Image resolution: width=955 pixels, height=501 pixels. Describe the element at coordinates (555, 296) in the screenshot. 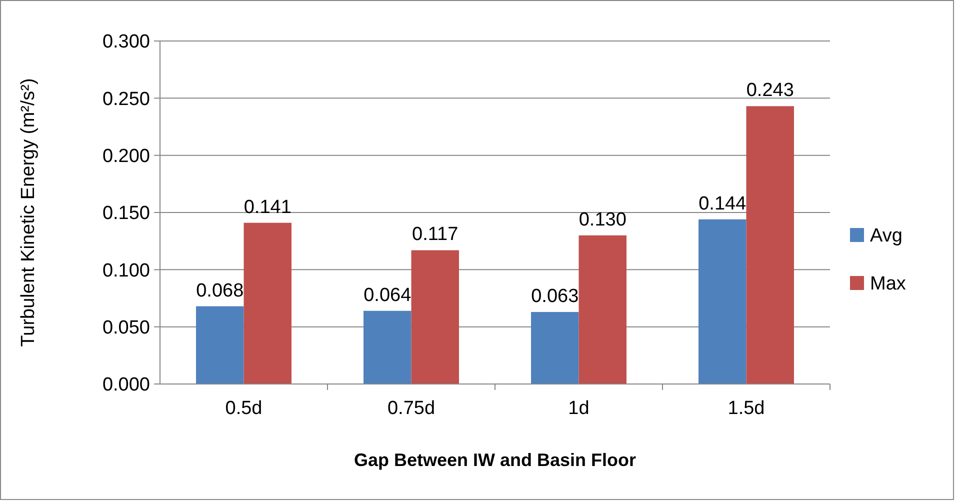

I see `data-label: 0.063` at that location.